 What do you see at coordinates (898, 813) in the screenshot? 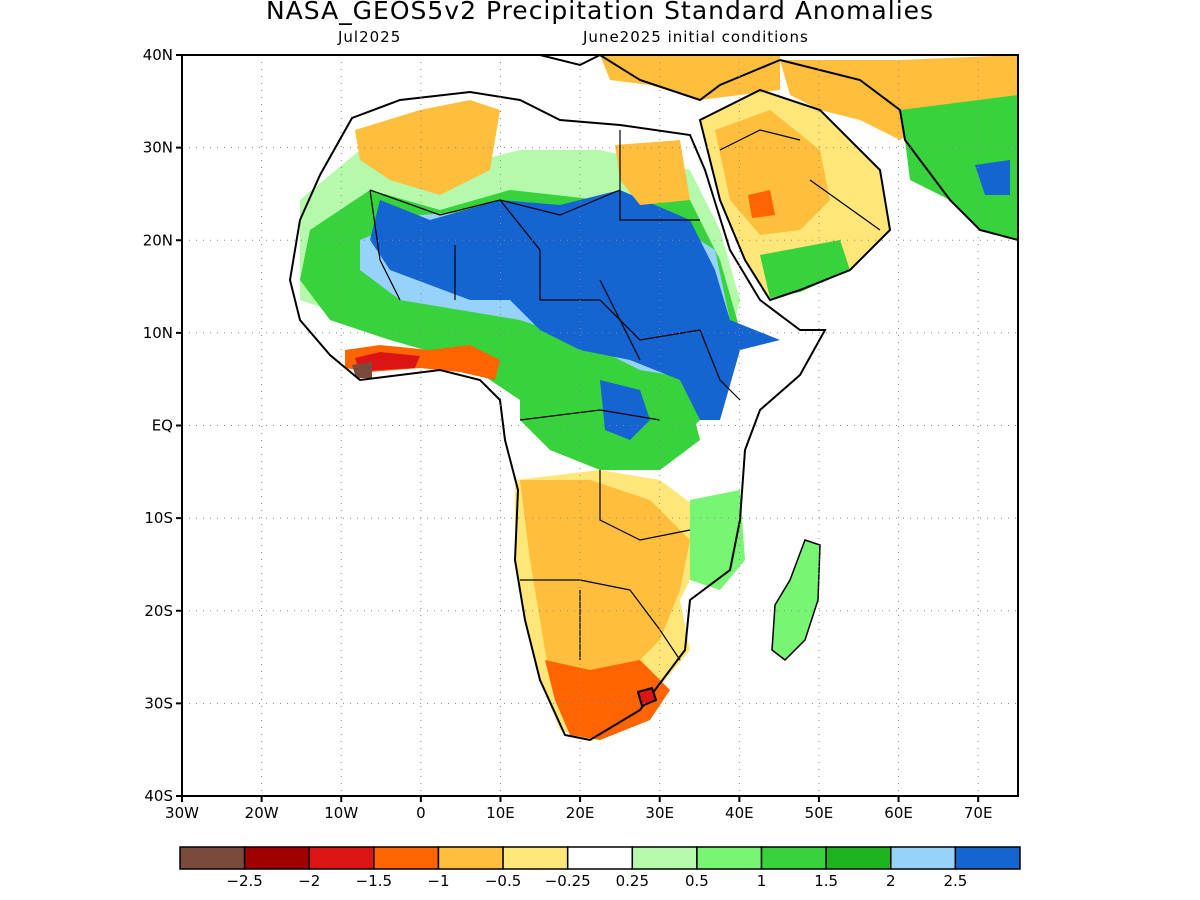
I see `lon-label: 60E` at bounding box center [898, 813].